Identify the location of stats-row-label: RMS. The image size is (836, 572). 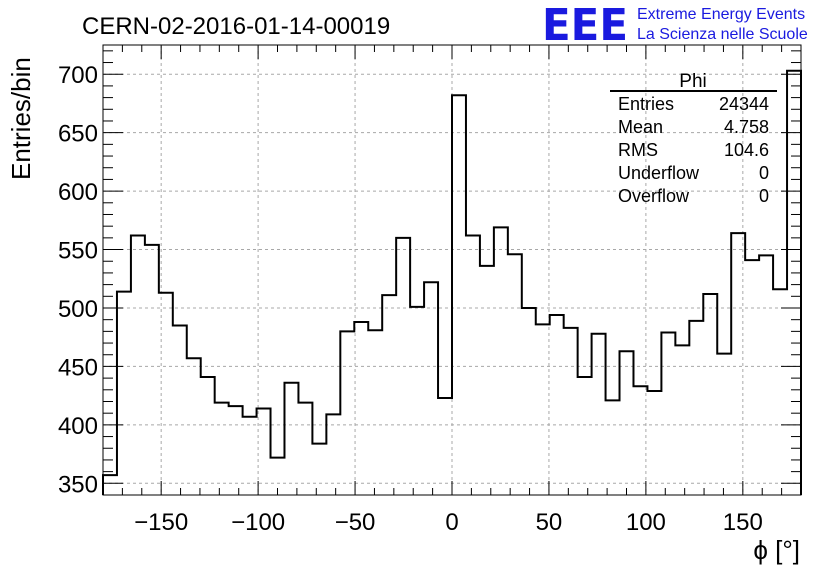
(638, 150).